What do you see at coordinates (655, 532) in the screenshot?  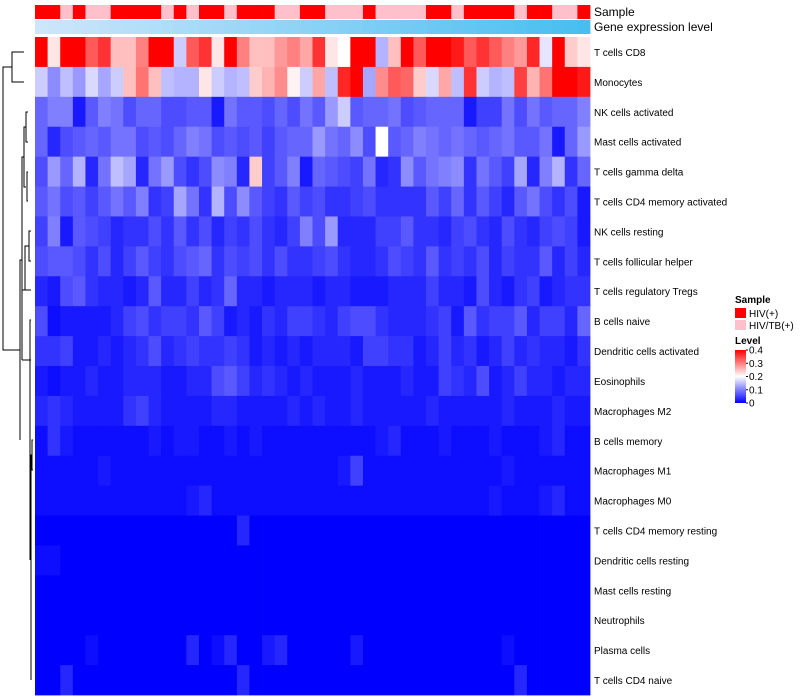 I see `row-label: T cells CD4 memory resting` at bounding box center [655, 532].